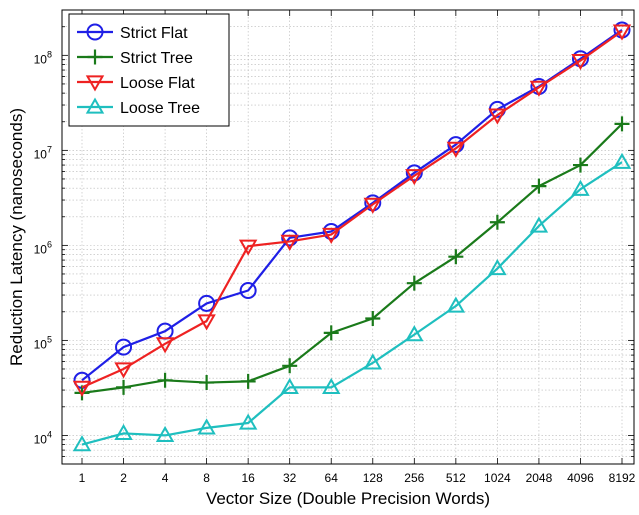 The height and width of the screenshot is (515, 639). What do you see at coordinates (156, 58) in the screenshot?
I see `legend-label-strict-tree: Strict Tree` at bounding box center [156, 58].